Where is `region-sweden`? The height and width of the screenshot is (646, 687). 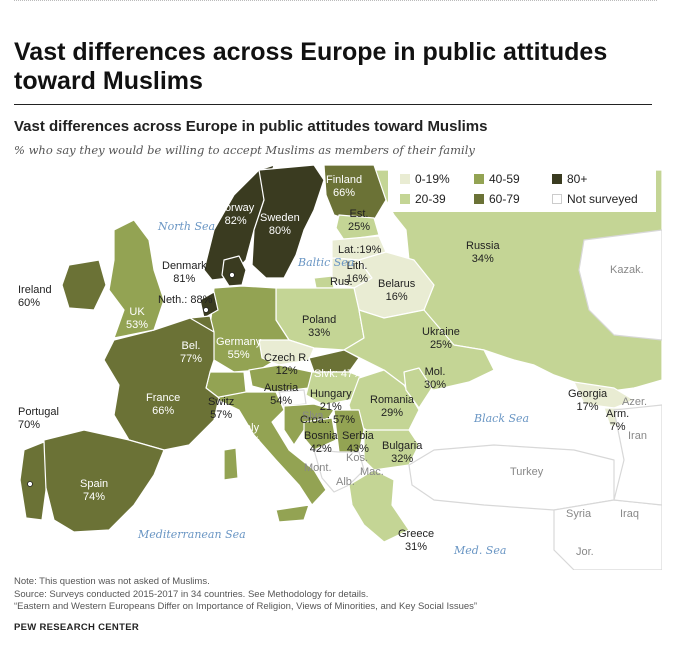
region-sweden is located at coordinates (288, 221).